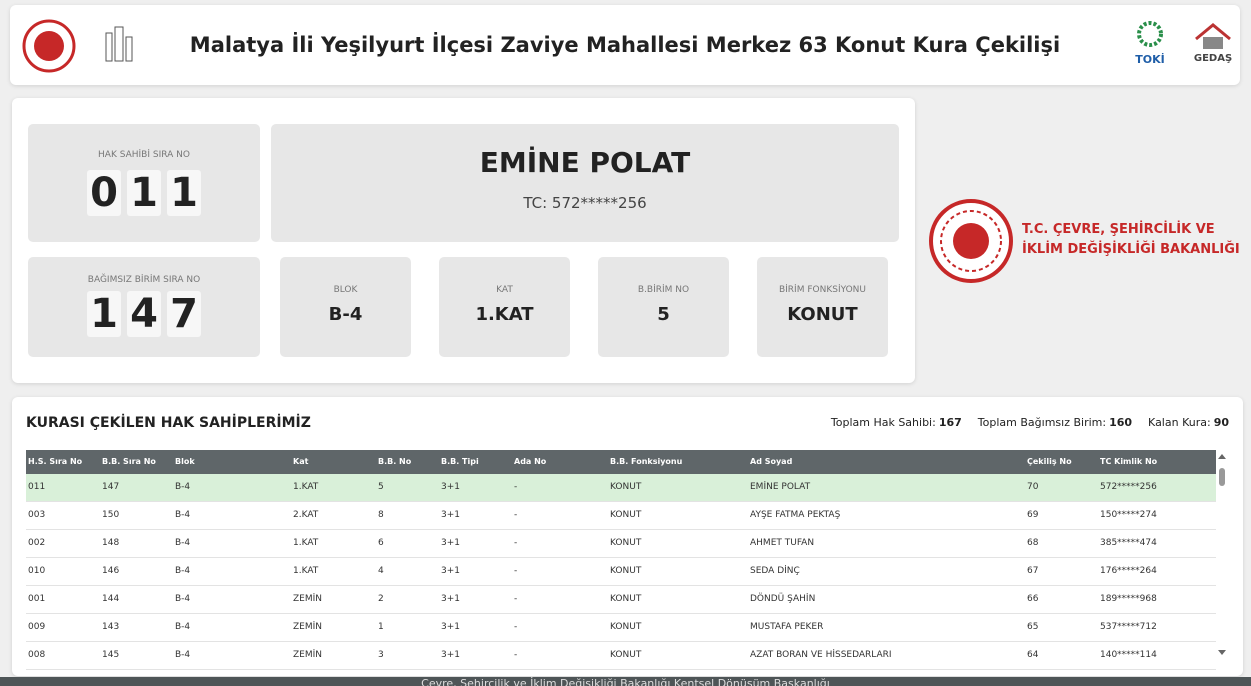  I want to click on cell: 69, so click(1033, 515).